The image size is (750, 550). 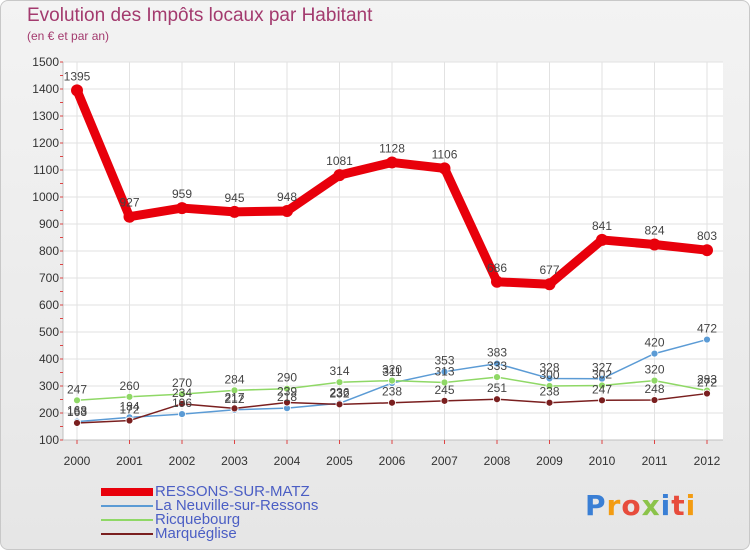 I want to click on data-label: 168, so click(x=77, y=411).